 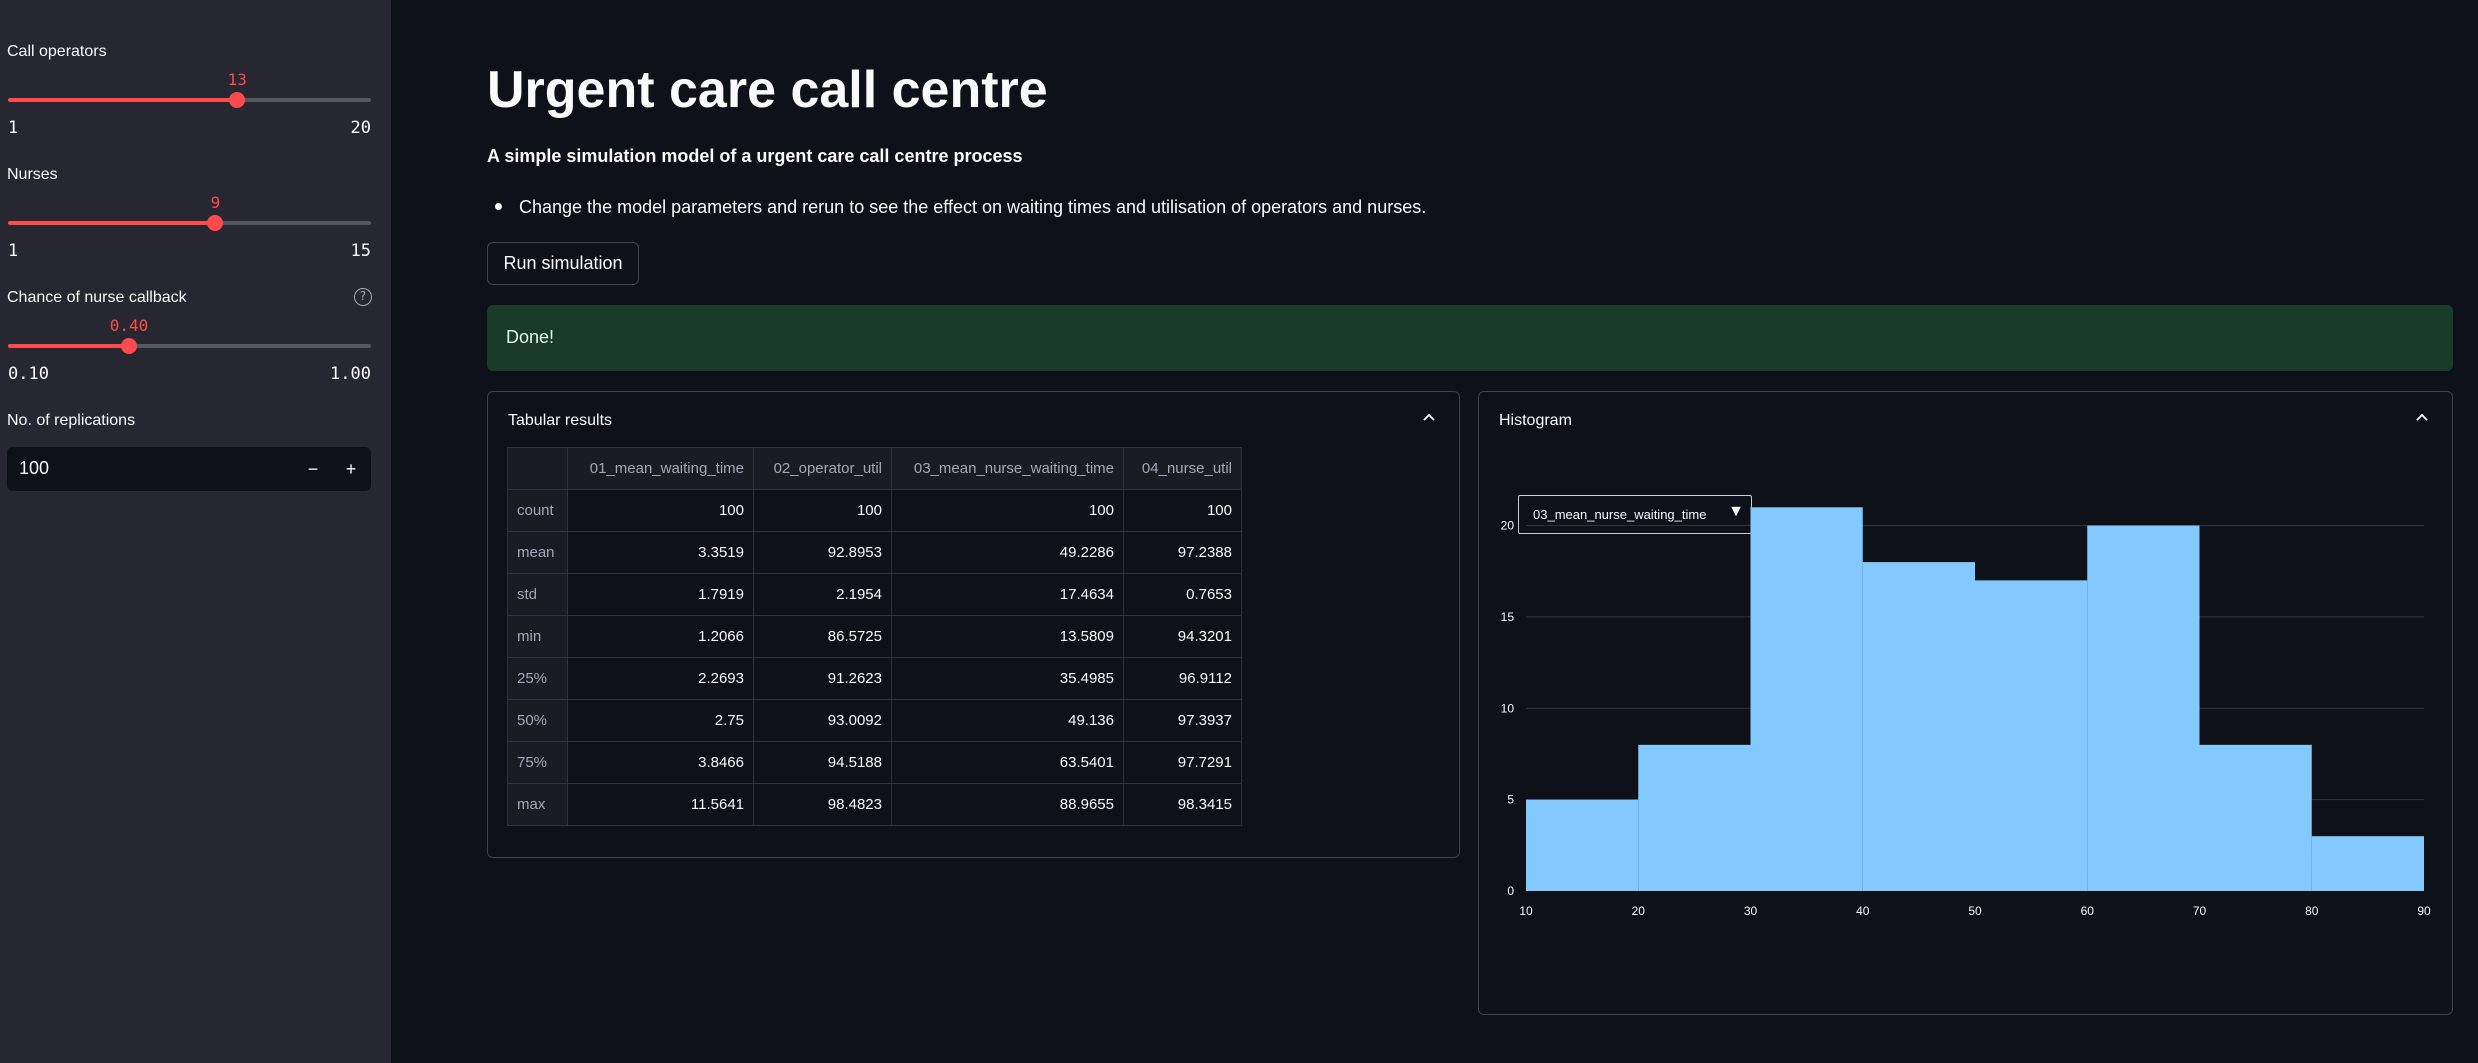 I want to click on help-circle-icon: ?, so click(x=363, y=297).